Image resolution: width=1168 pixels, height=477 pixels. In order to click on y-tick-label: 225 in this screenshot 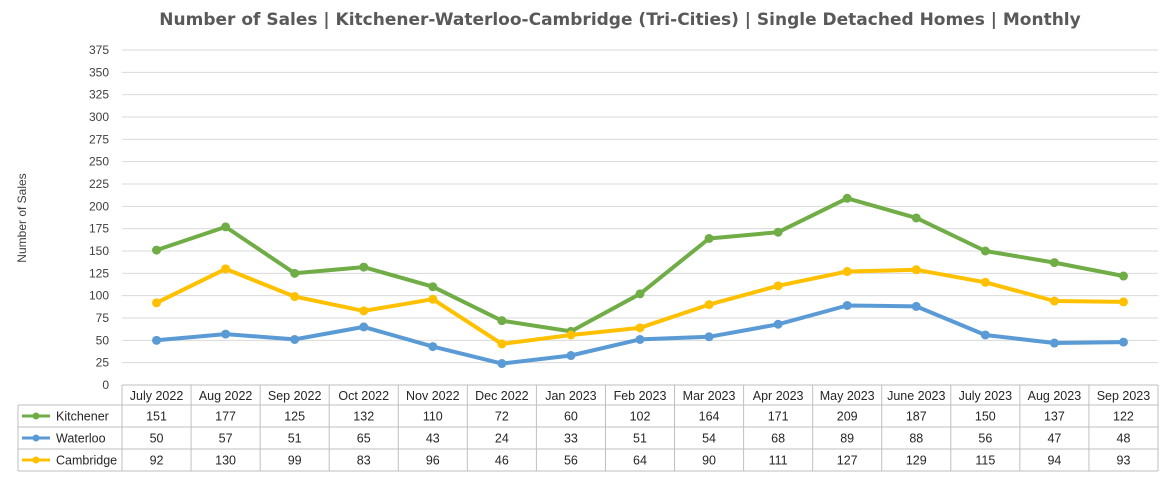, I will do `click(99, 184)`.